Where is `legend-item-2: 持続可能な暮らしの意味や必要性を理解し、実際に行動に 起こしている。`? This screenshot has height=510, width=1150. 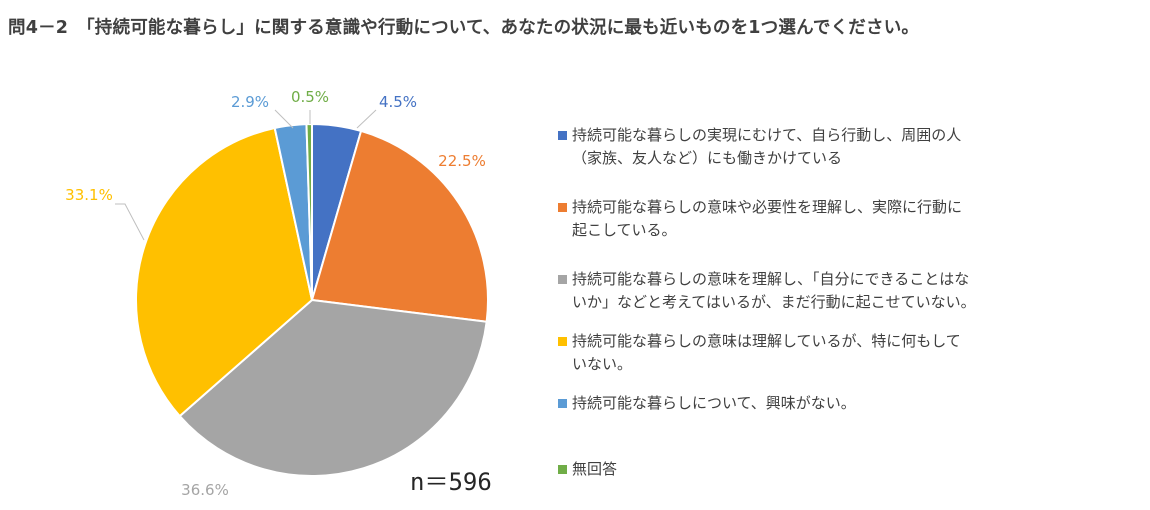
legend-item-2: 持続可能な暮らしの意味や必要性を理解し、実際に行動に 起こしている。 is located at coordinates (760, 219).